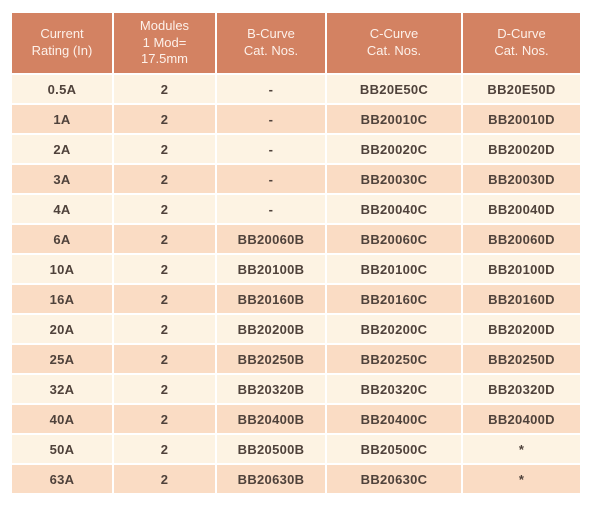 Image resolution: width=603 pixels, height=514 pixels. What do you see at coordinates (521, 149) in the screenshot?
I see `cell-d-curve-cat-no: BB20020D` at bounding box center [521, 149].